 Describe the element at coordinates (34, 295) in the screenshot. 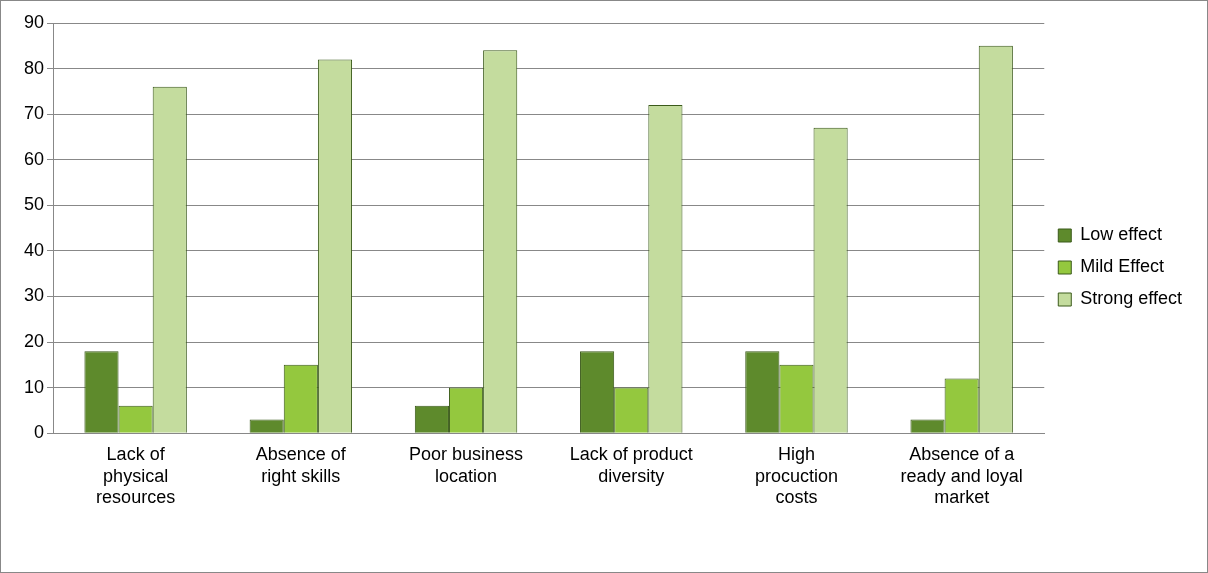

I see `y-tick-label: 30` at that location.